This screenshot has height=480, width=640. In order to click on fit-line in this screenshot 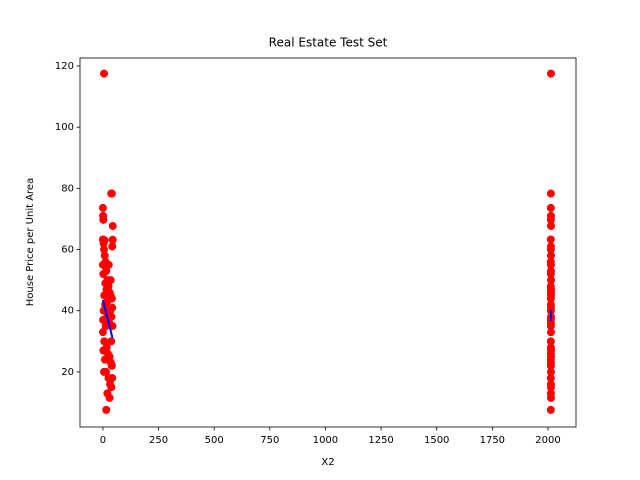, I will do `click(107, 319)`.